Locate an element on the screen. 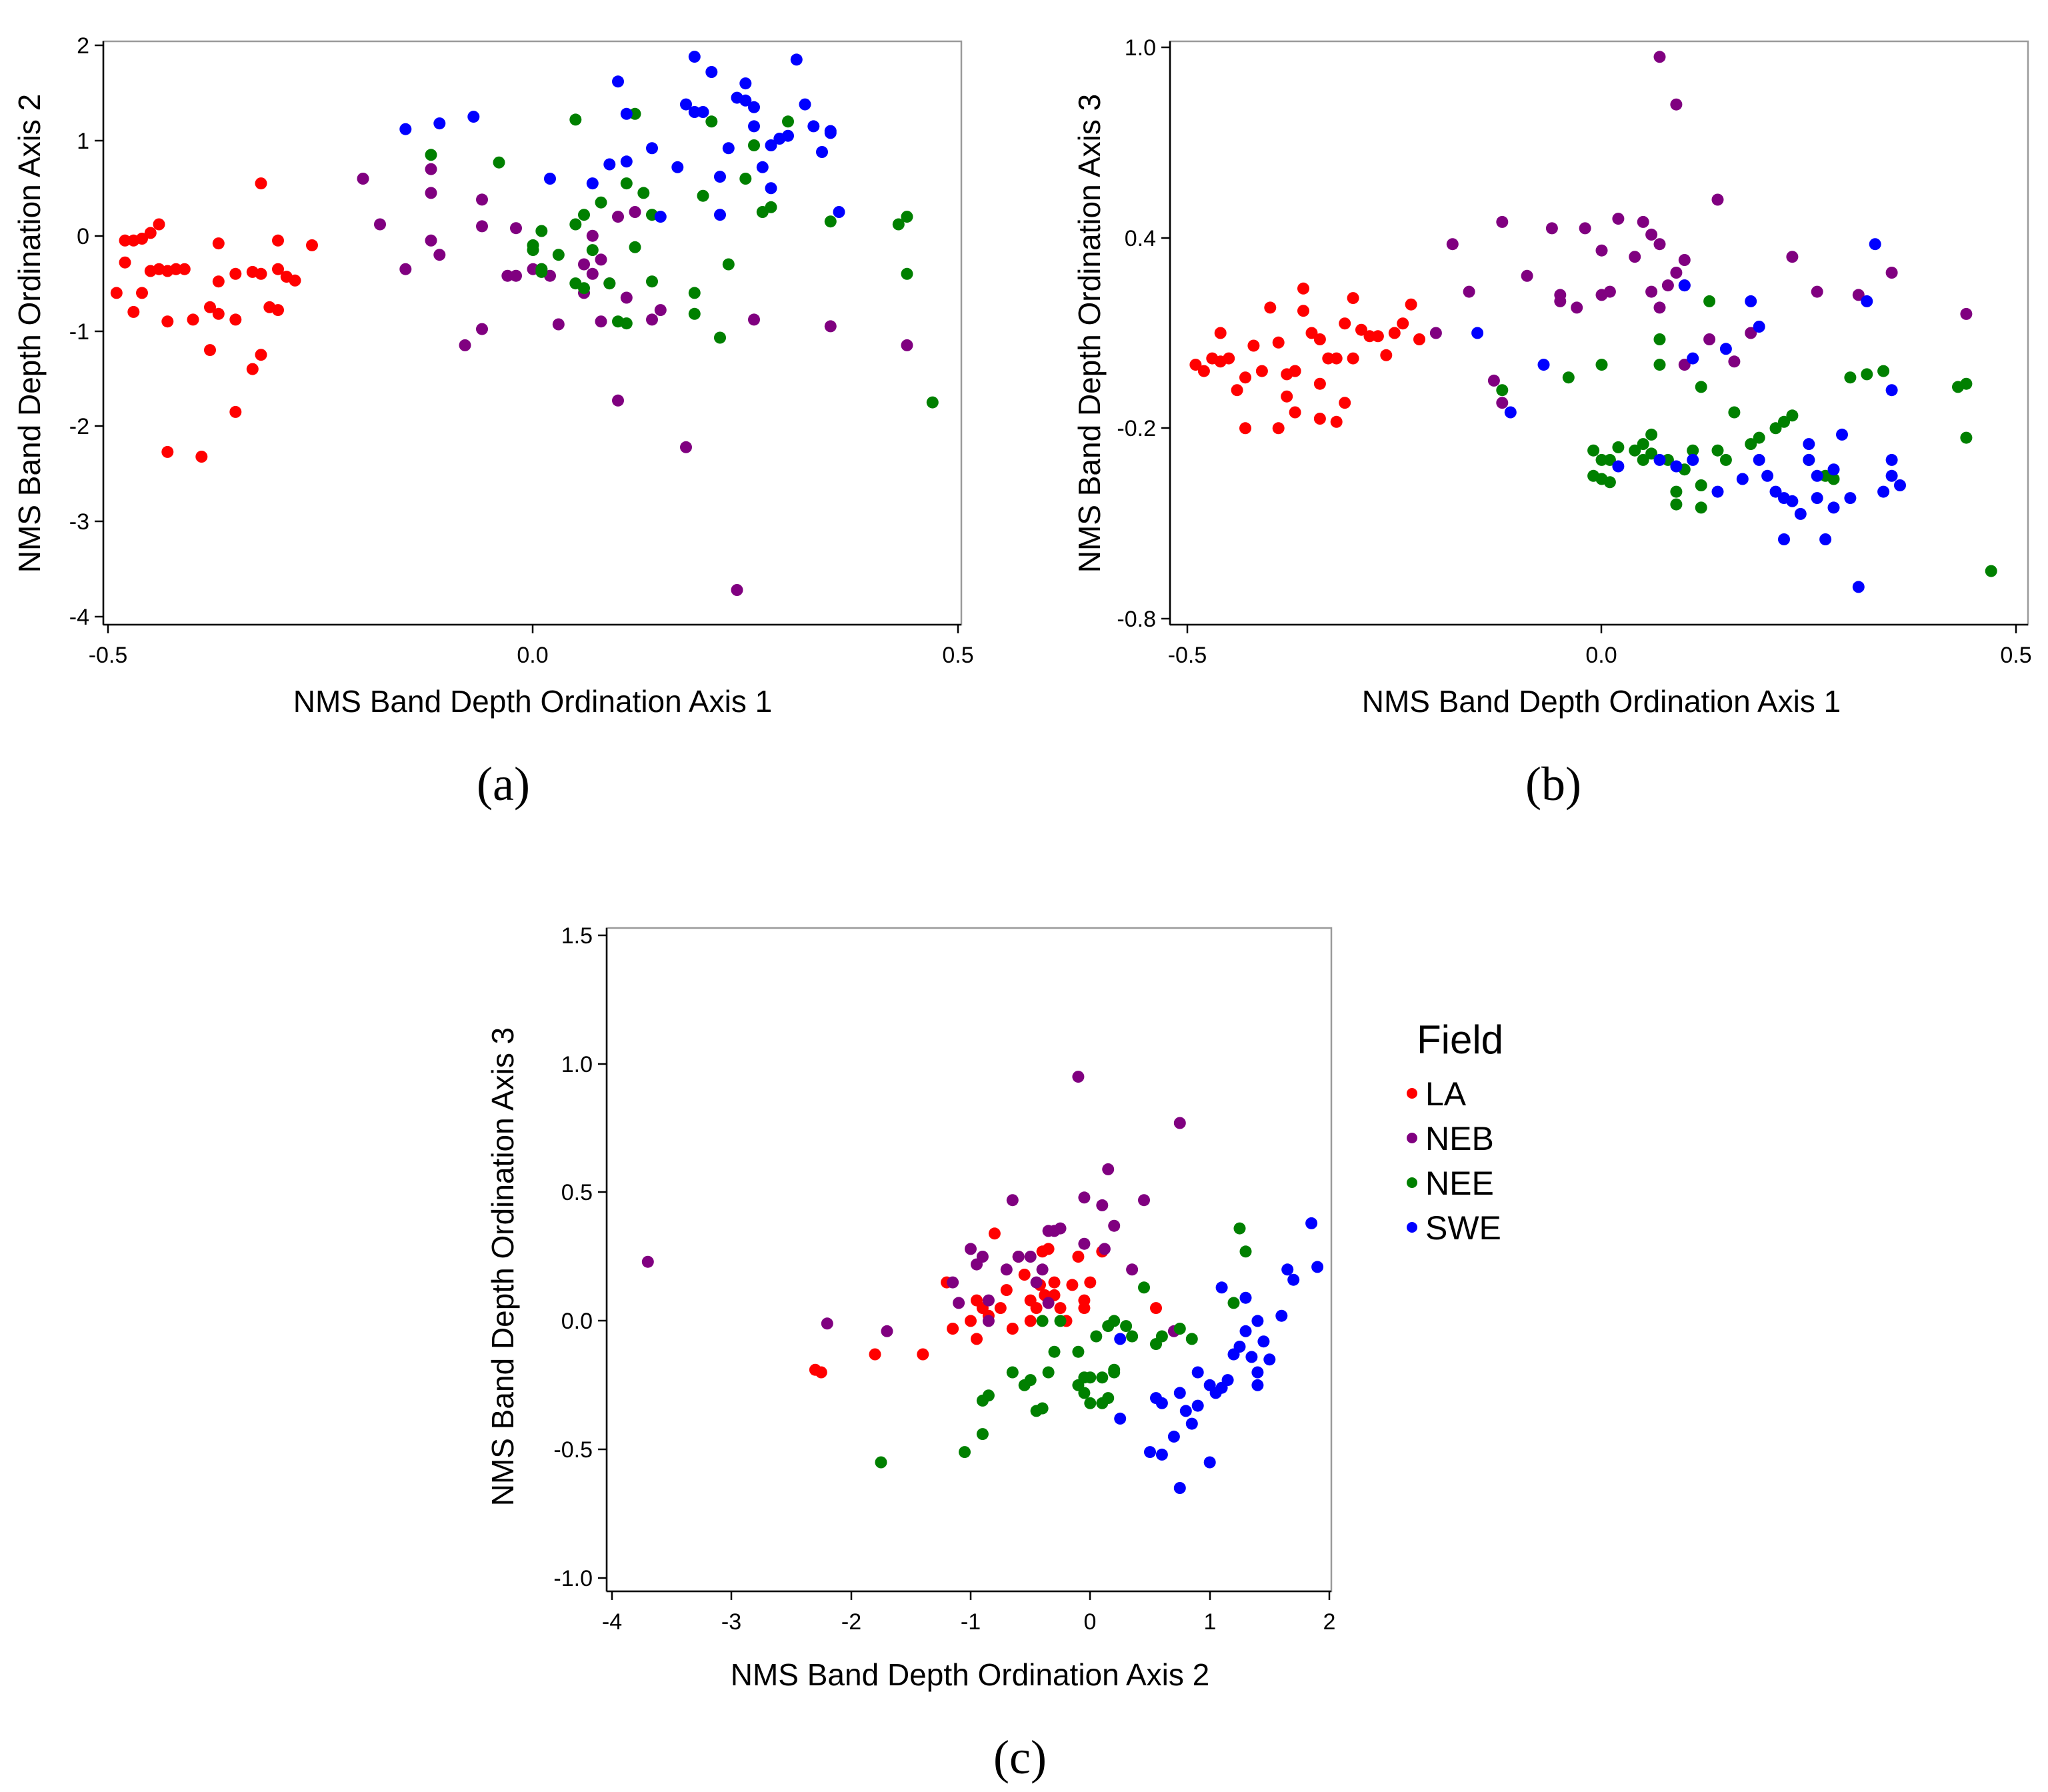 The width and height of the screenshot is (2048, 1792). panel-label-c: (c) is located at coordinates (1020, 1757).